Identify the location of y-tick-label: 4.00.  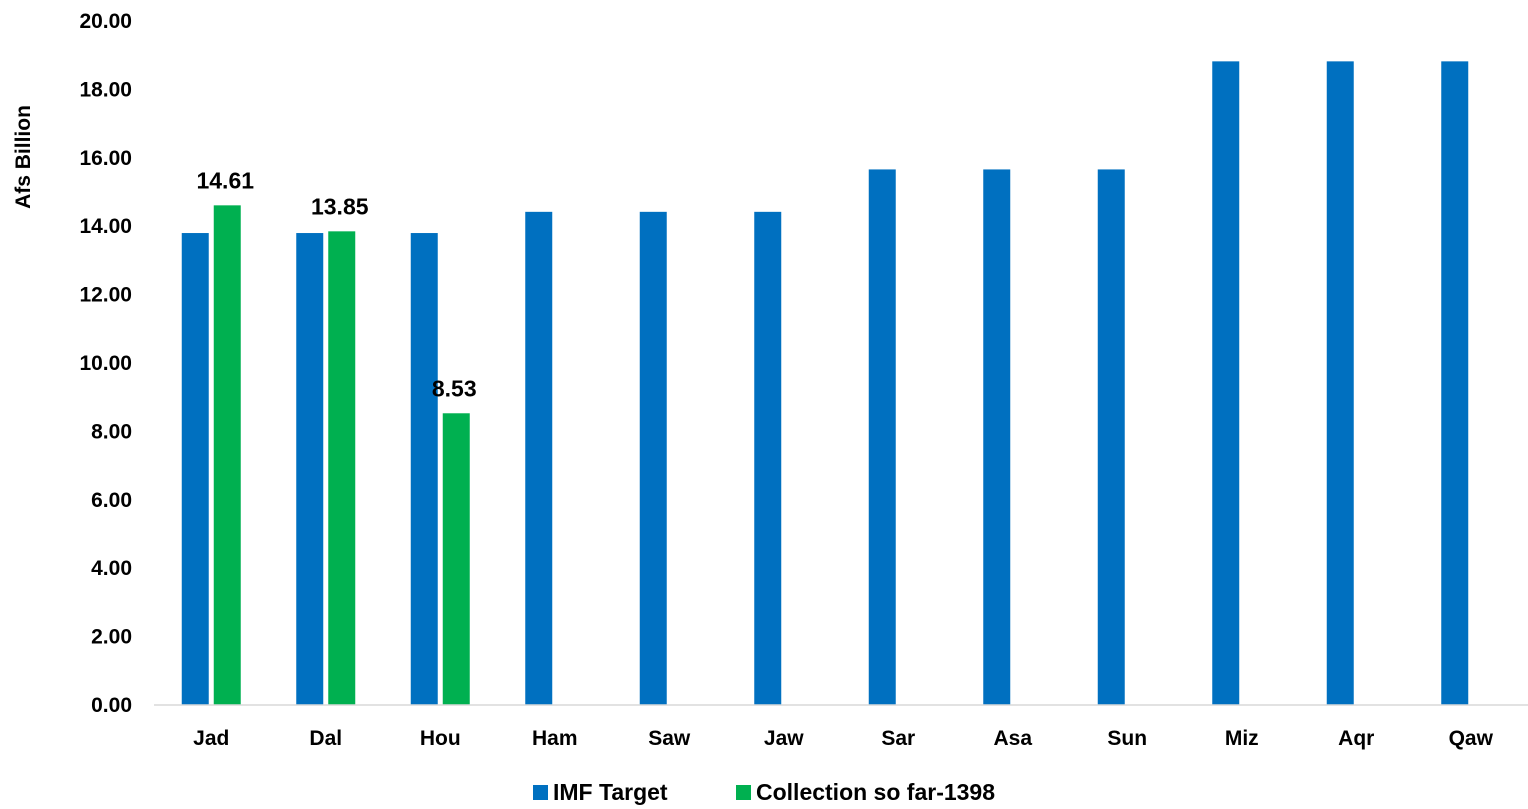
(111, 568).